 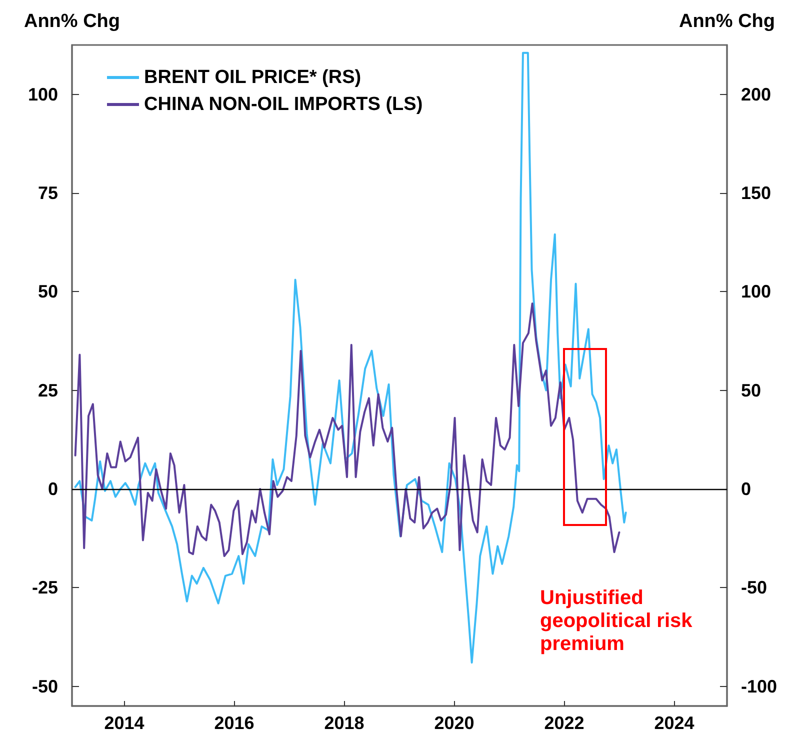 What do you see at coordinates (45, 588) in the screenshot?
I see `y-tick-label: -25` at bounding box center [45, 588].